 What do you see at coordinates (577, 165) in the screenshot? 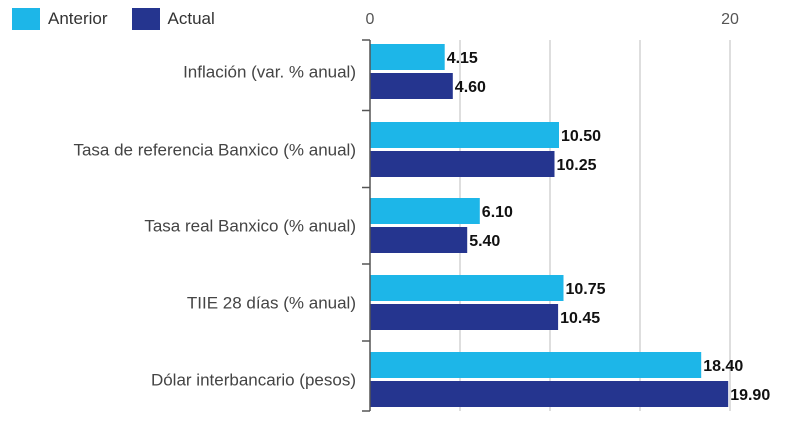
I see `data-label: 10.25` at bounding box center [577, 165].